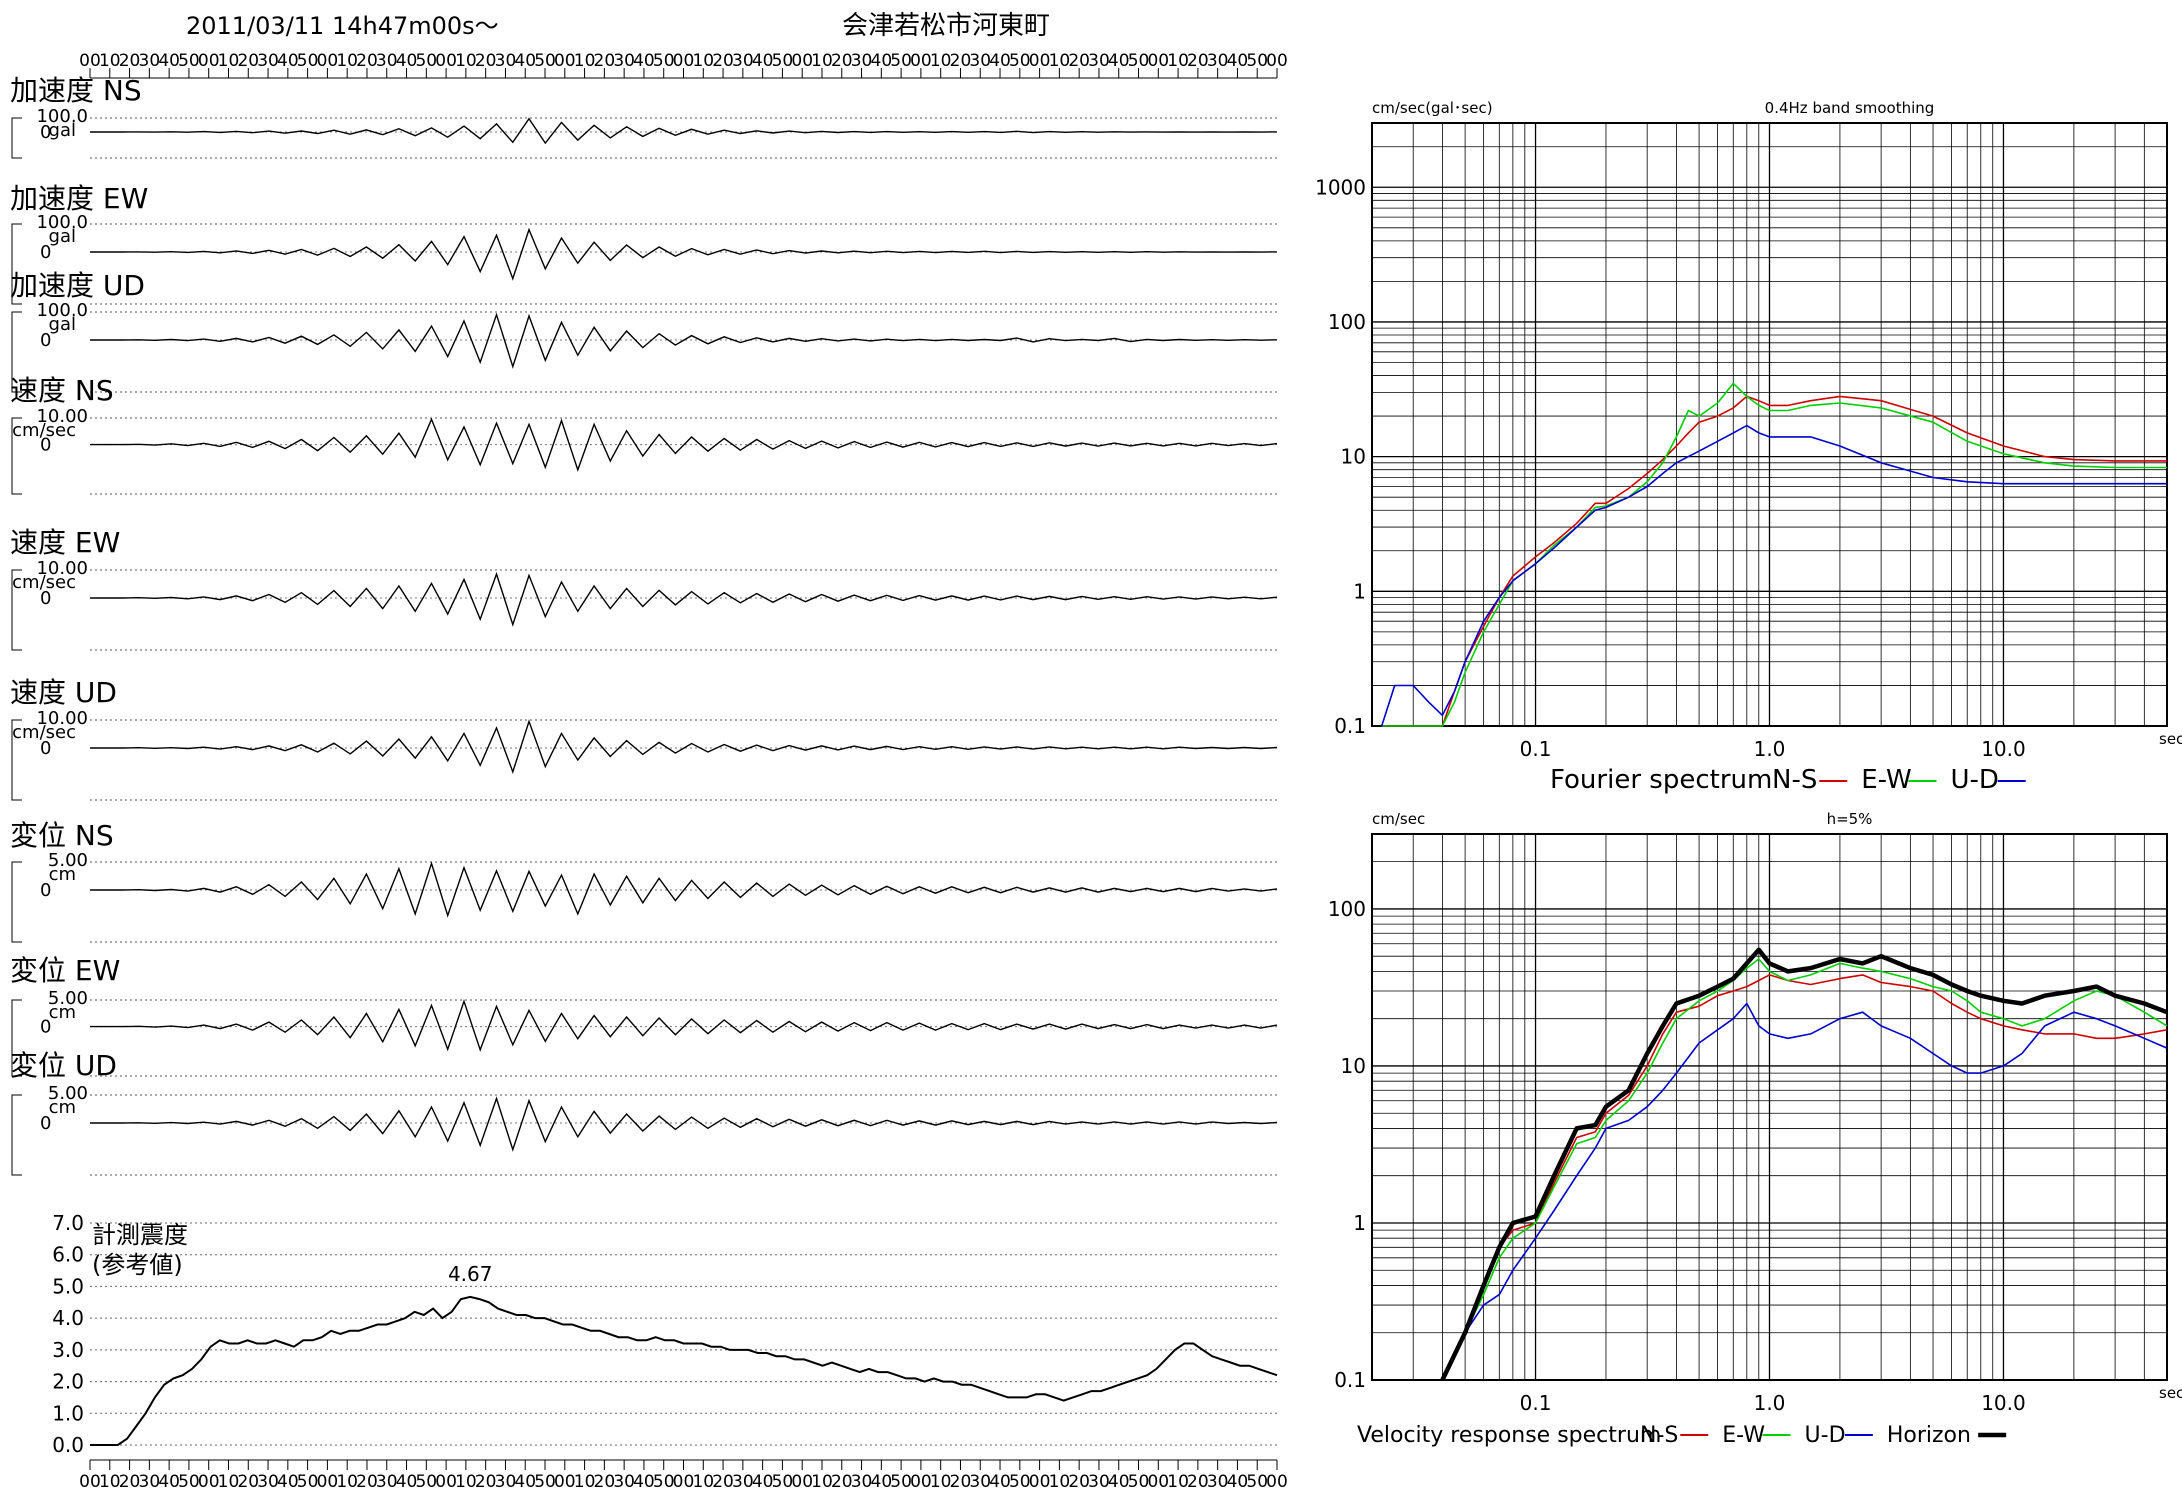 This screenshot has height=1503, width=2182. I want to click on scale-label: 10.00, so click(62, 568).